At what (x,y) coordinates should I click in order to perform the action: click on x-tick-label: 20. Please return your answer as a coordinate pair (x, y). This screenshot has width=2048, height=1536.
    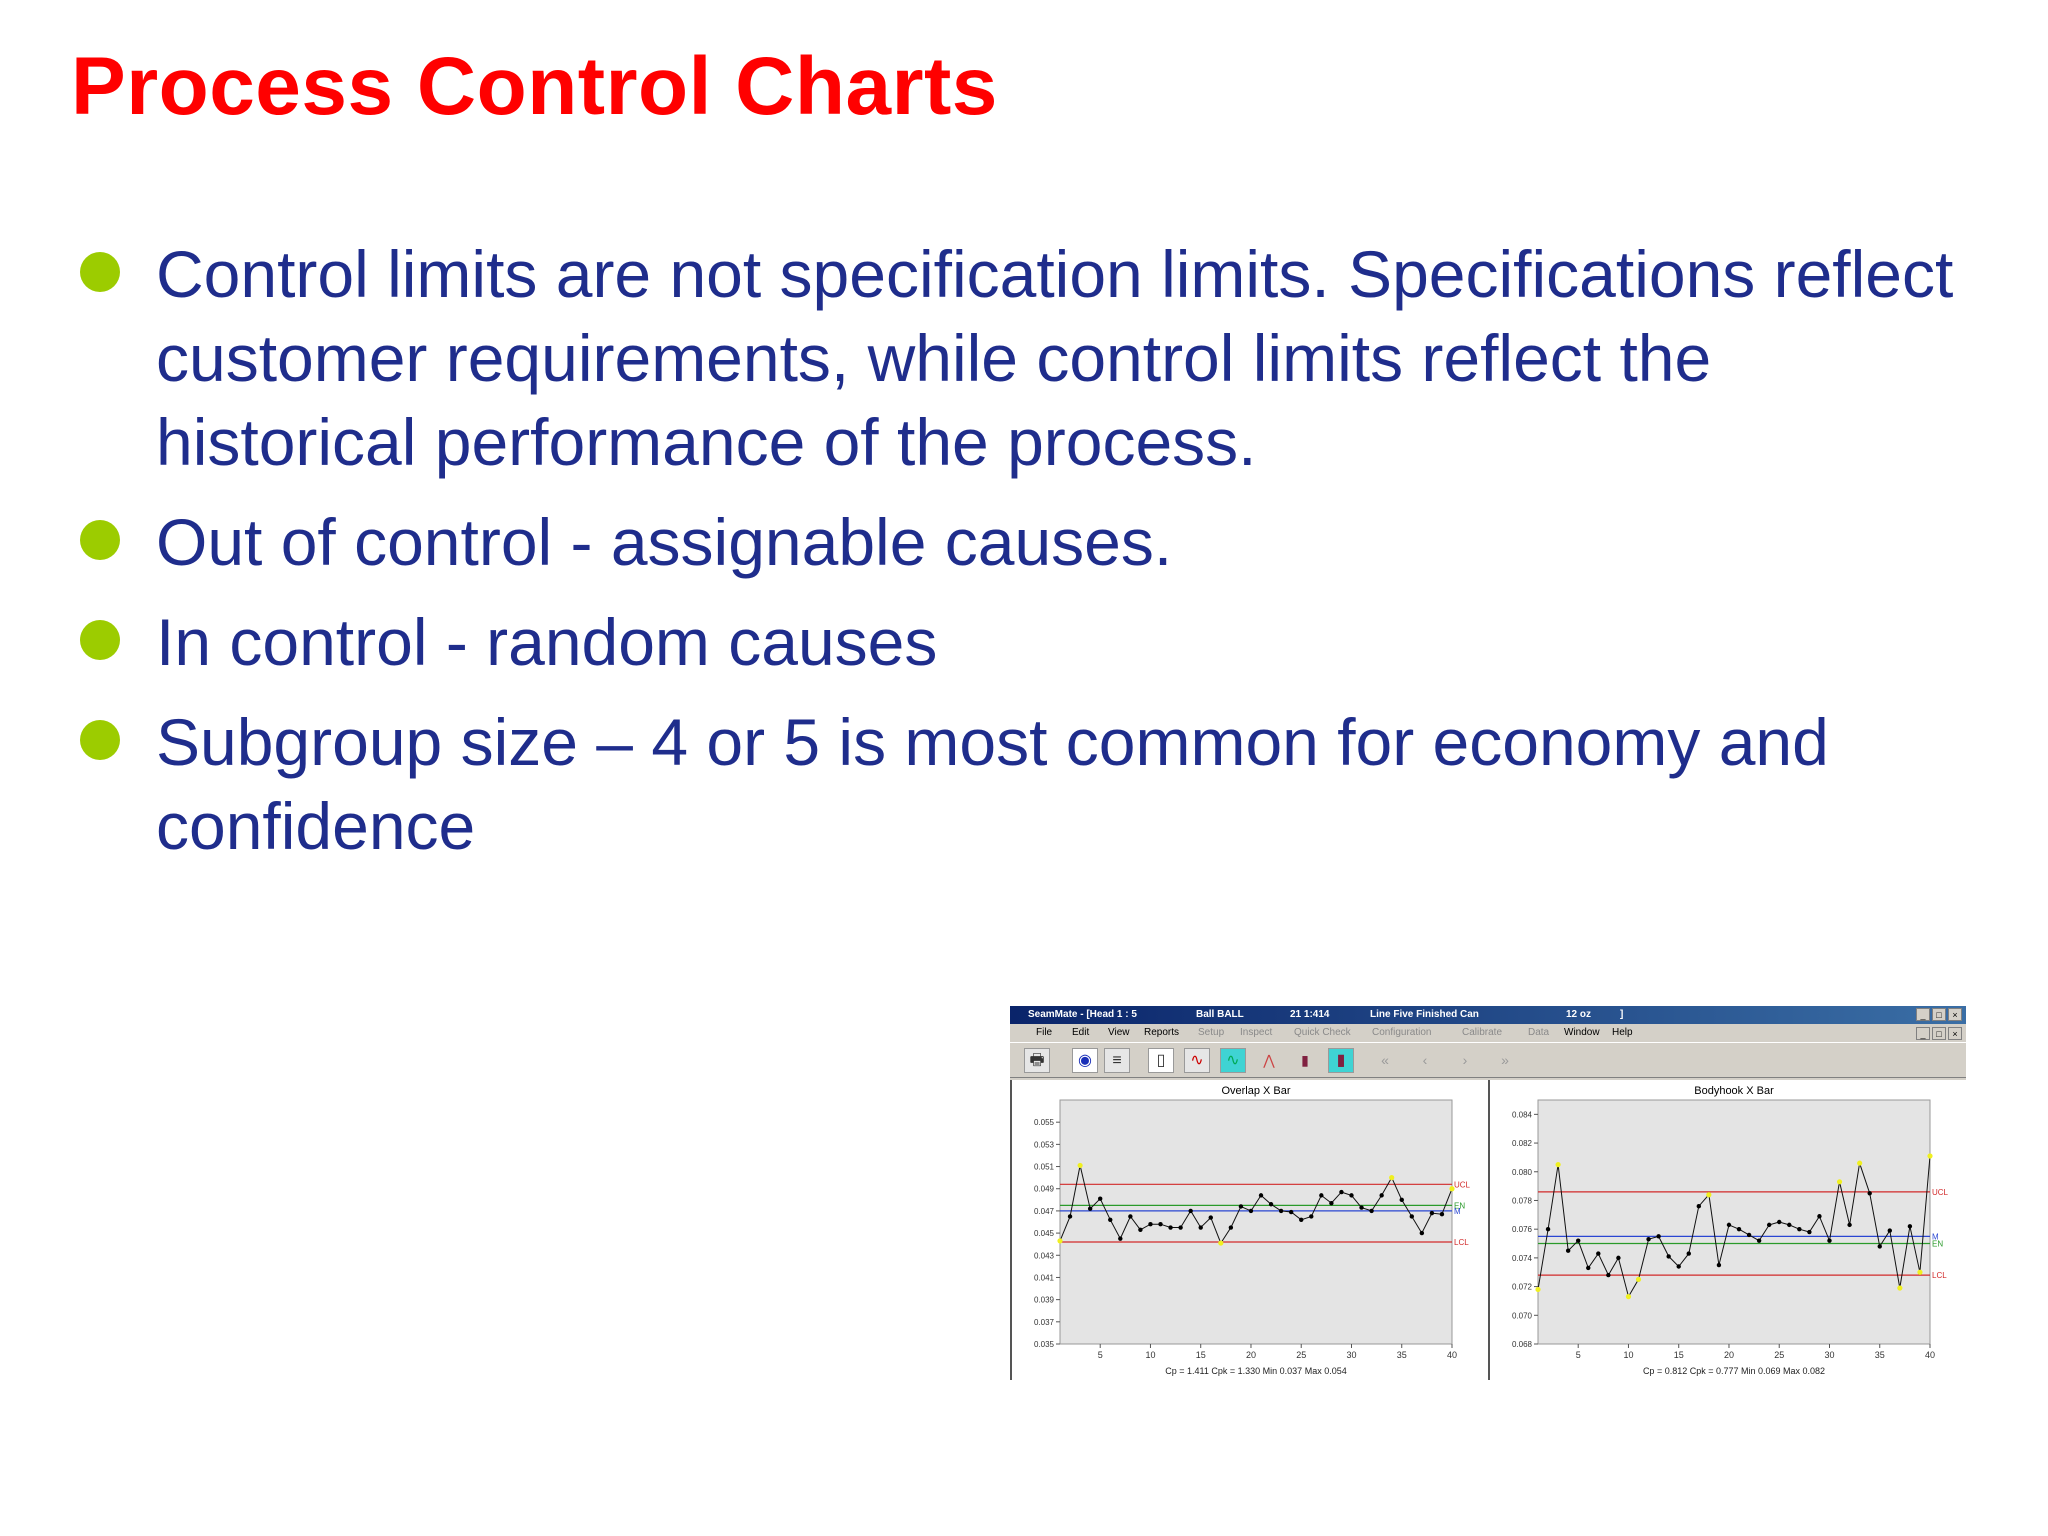
    Looking at the image, I should click on (1251, 1355).